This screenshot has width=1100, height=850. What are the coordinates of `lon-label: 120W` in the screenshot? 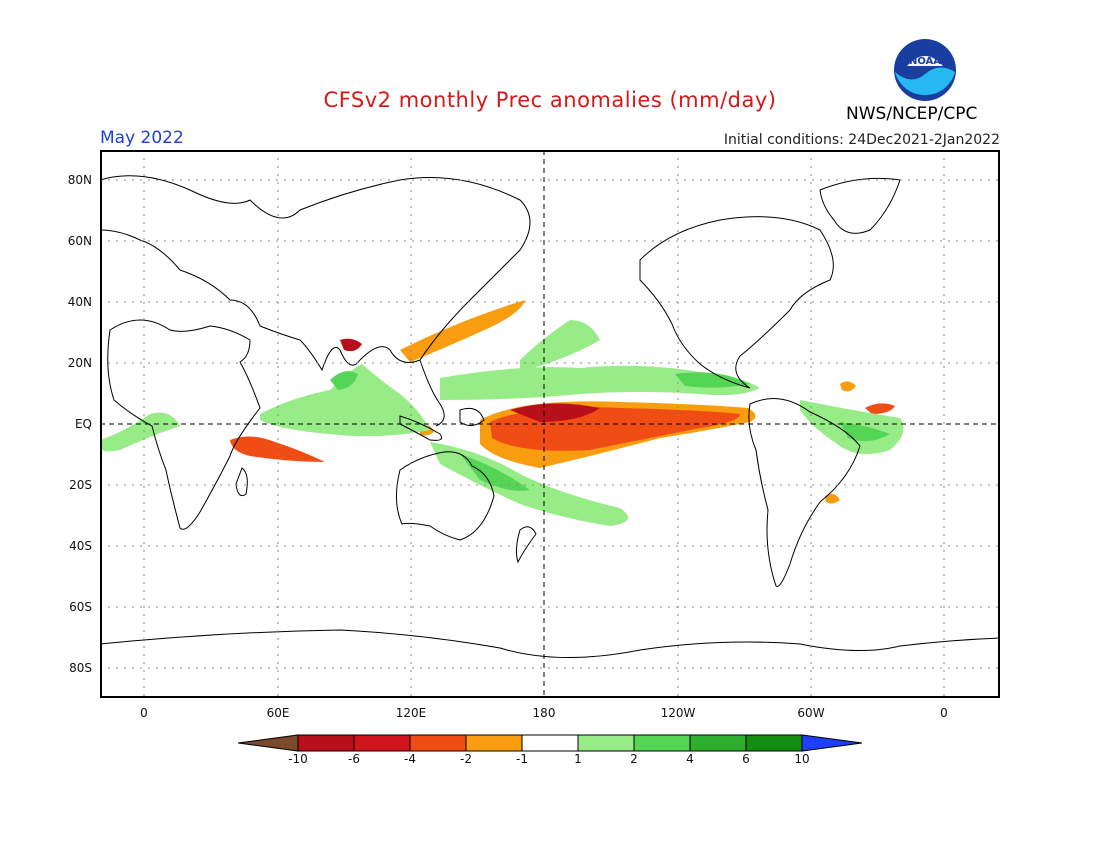 It's located at (678, 713).